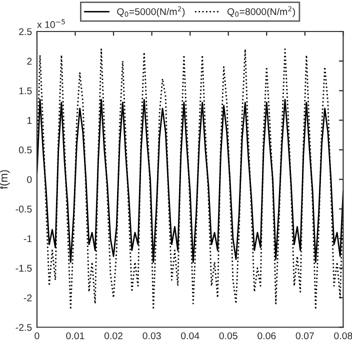 This screenshot has height=350, width=352. I want to click on y-tick-label: -0.5, so click(24, 209).